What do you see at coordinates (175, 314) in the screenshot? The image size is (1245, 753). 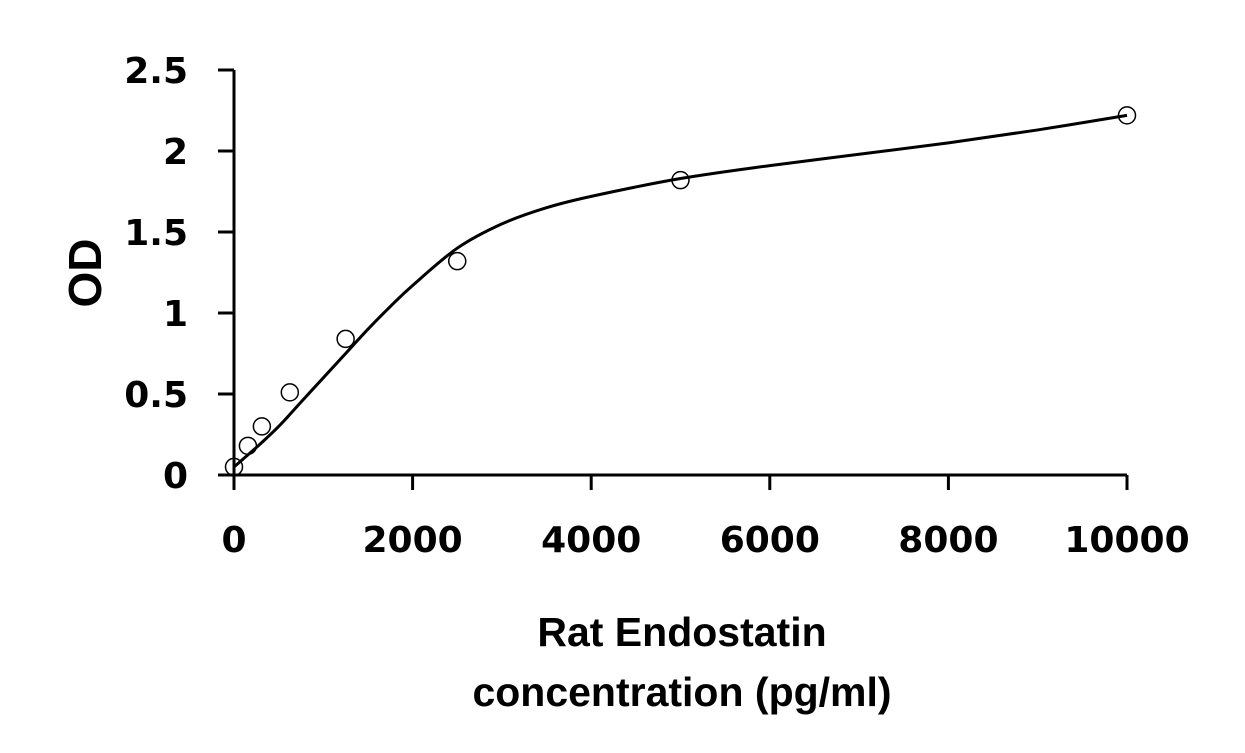 I see `y-tick-label: 1` at bounding box center [175, 314].